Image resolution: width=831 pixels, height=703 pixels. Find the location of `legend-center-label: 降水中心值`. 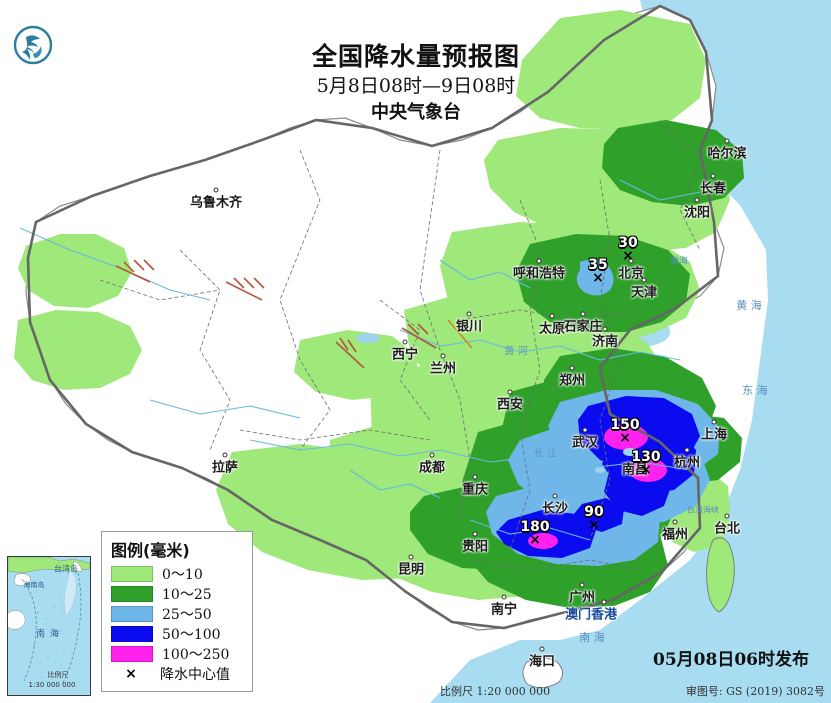

legend-center-label: 降水中心值 is located at coordinates (195, 675).